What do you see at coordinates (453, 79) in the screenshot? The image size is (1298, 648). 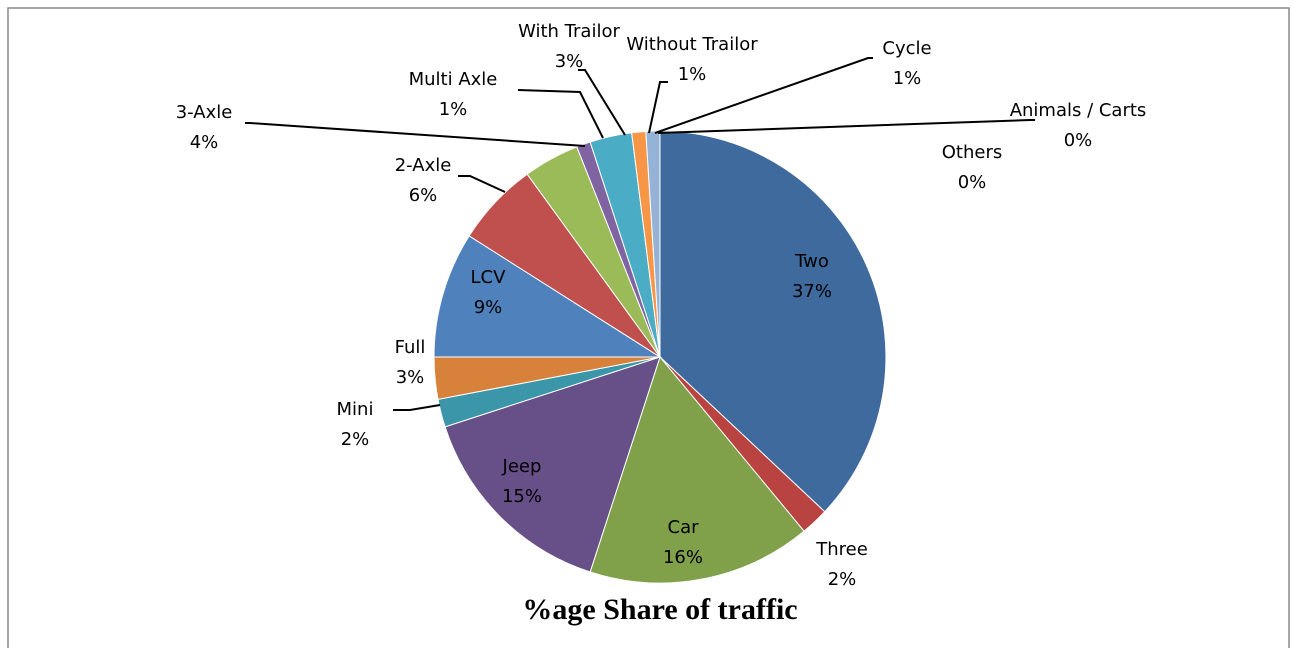 I see `slice-label: Multi Axle` at bounding box center [453, 79].